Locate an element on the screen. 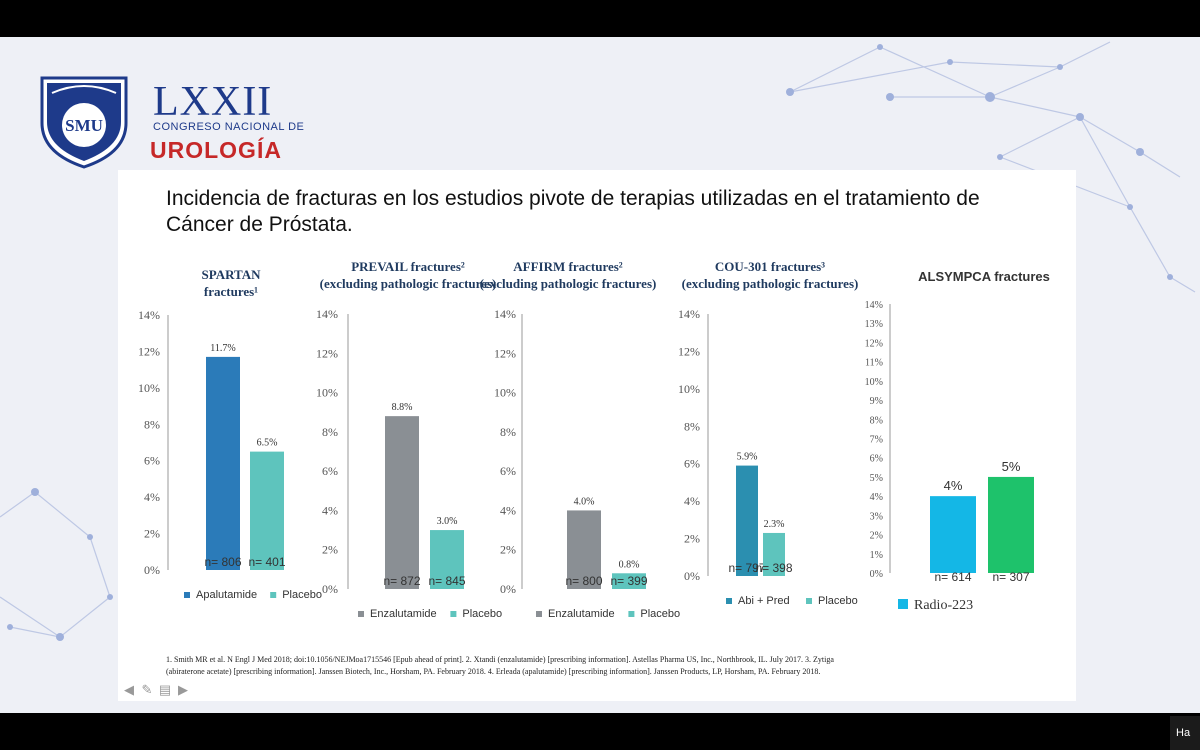  legend-label: Abi + Pred is located at coordinates (764, 601).